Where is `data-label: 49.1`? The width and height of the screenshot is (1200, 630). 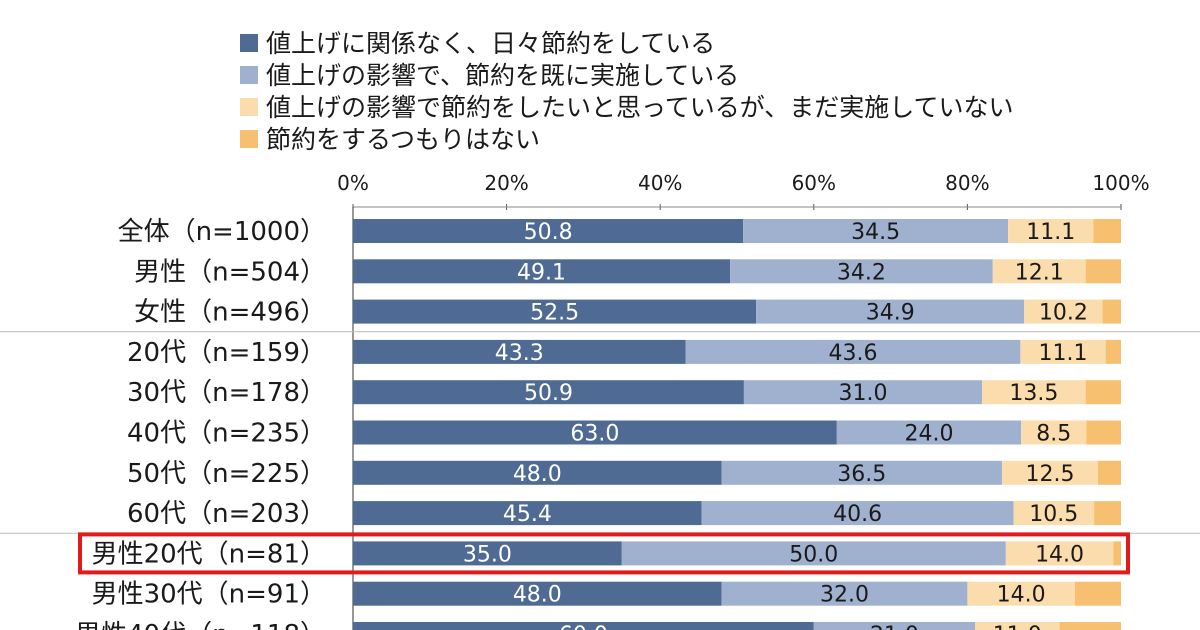
data-label: 49.1 is located at coordinates (541, 272).